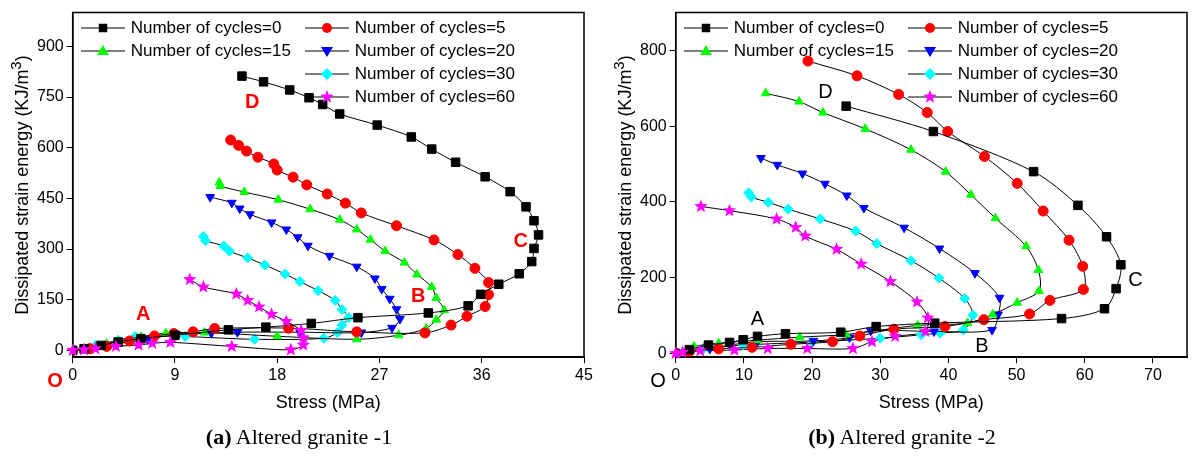 This screenshot has height=464, width=1203. Describe the element at coordinates (277, 375) in the screenshot. I see `x-tick-label: 18` at that location.